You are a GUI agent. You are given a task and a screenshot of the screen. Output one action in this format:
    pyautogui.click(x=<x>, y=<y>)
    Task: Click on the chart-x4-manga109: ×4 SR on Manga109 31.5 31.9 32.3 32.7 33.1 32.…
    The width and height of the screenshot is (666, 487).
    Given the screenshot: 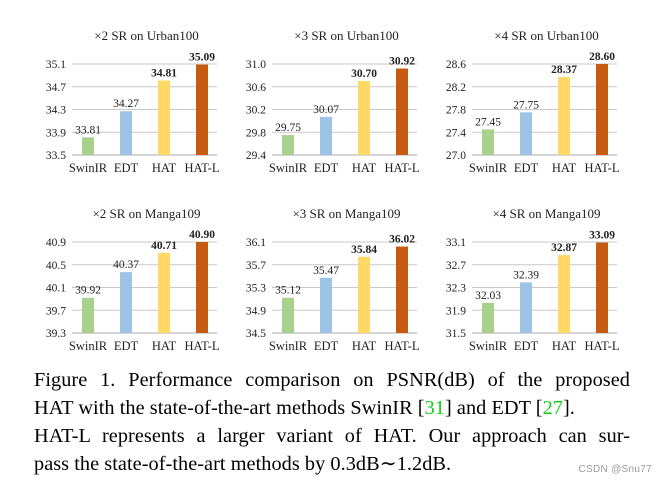 What is the action you would take?
    pyautogui.click(x=522, y=280)
    